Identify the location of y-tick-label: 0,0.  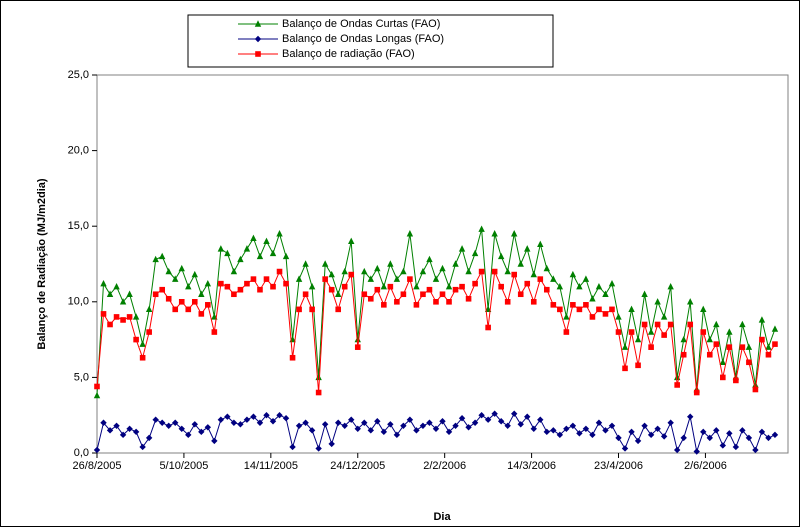
(81, 453).